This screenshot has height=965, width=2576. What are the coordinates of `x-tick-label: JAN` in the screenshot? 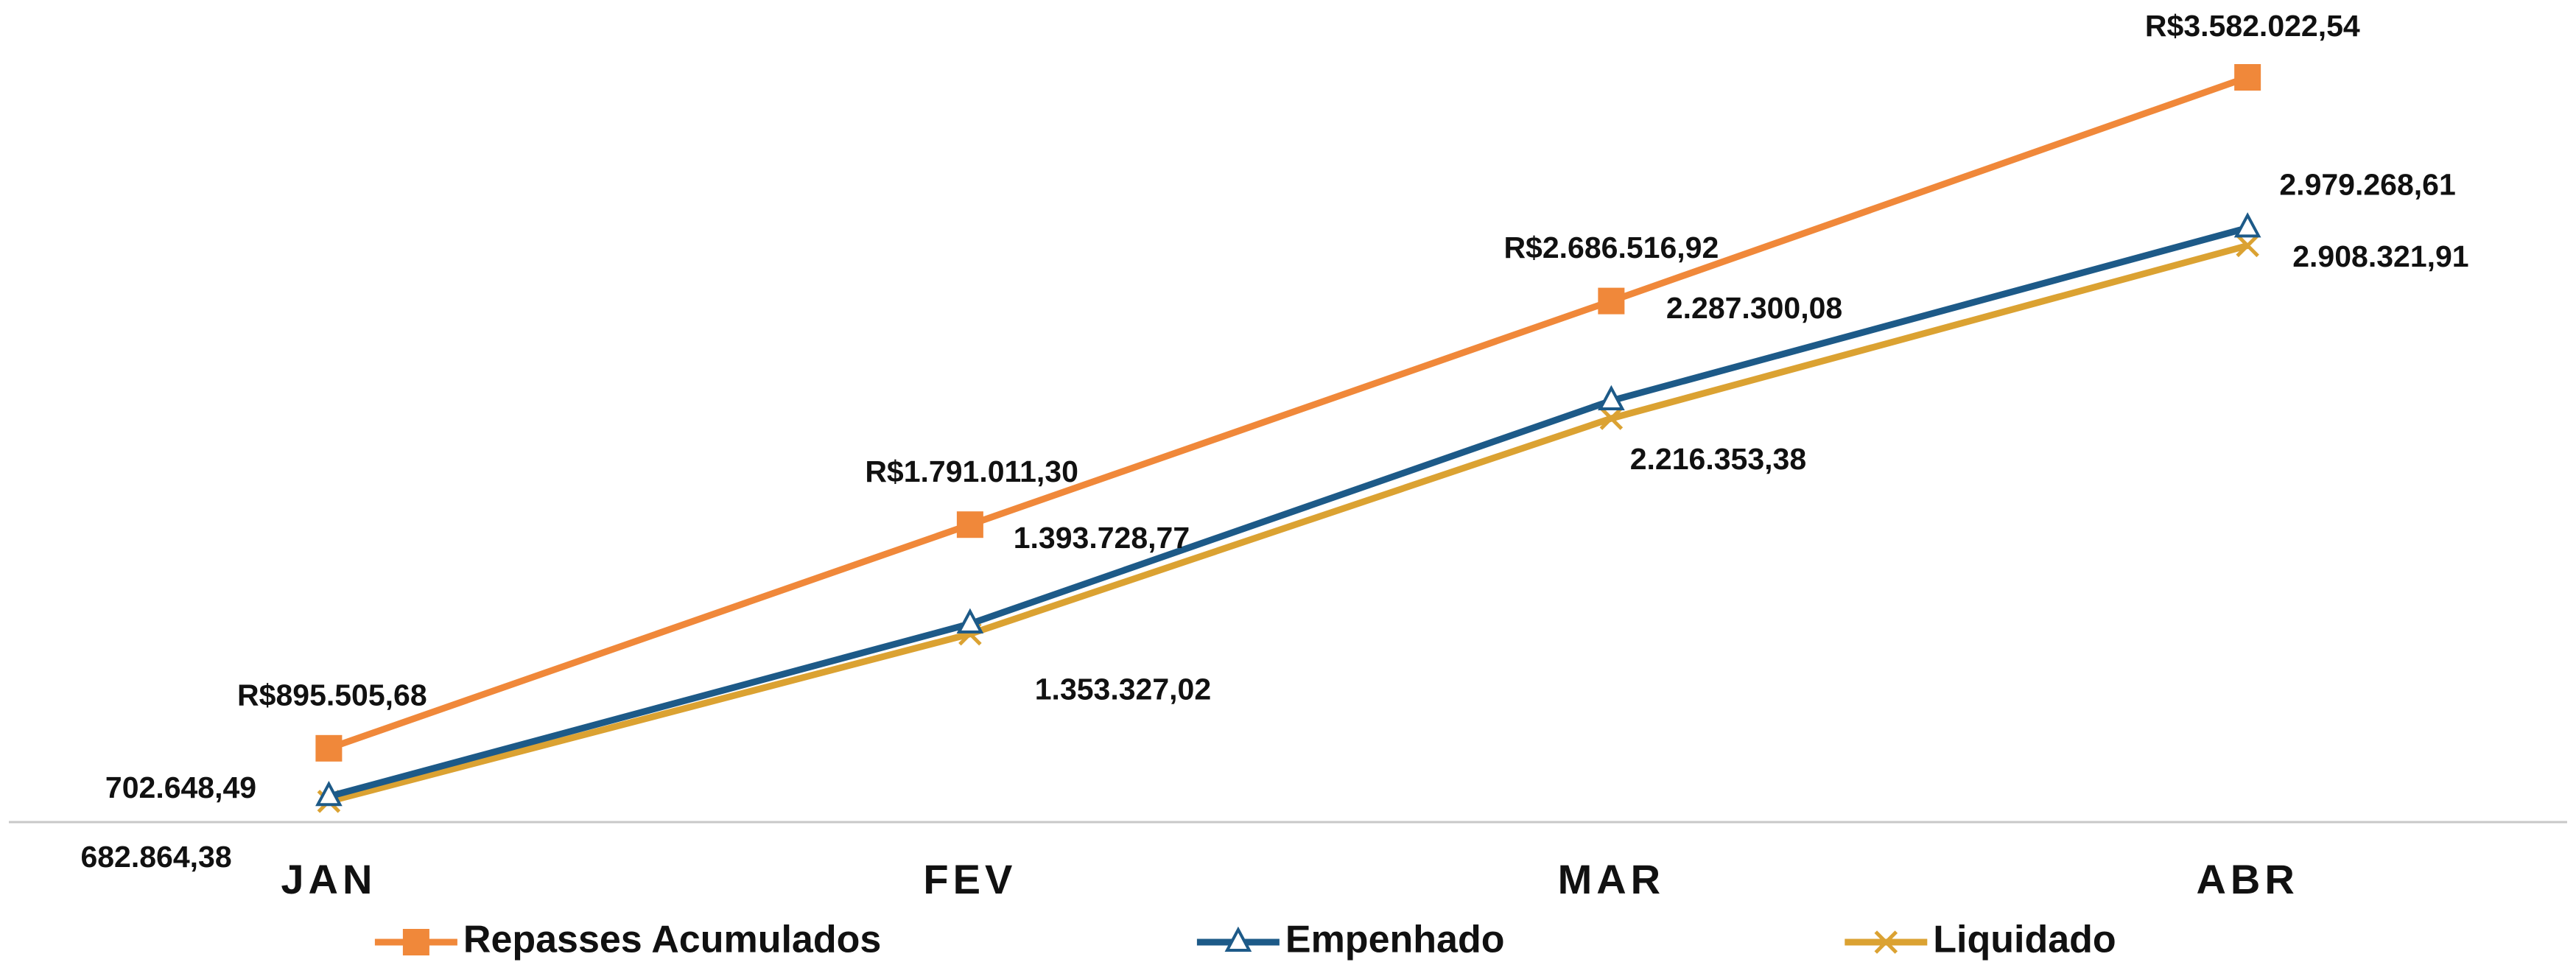 It's located at (328, 879).